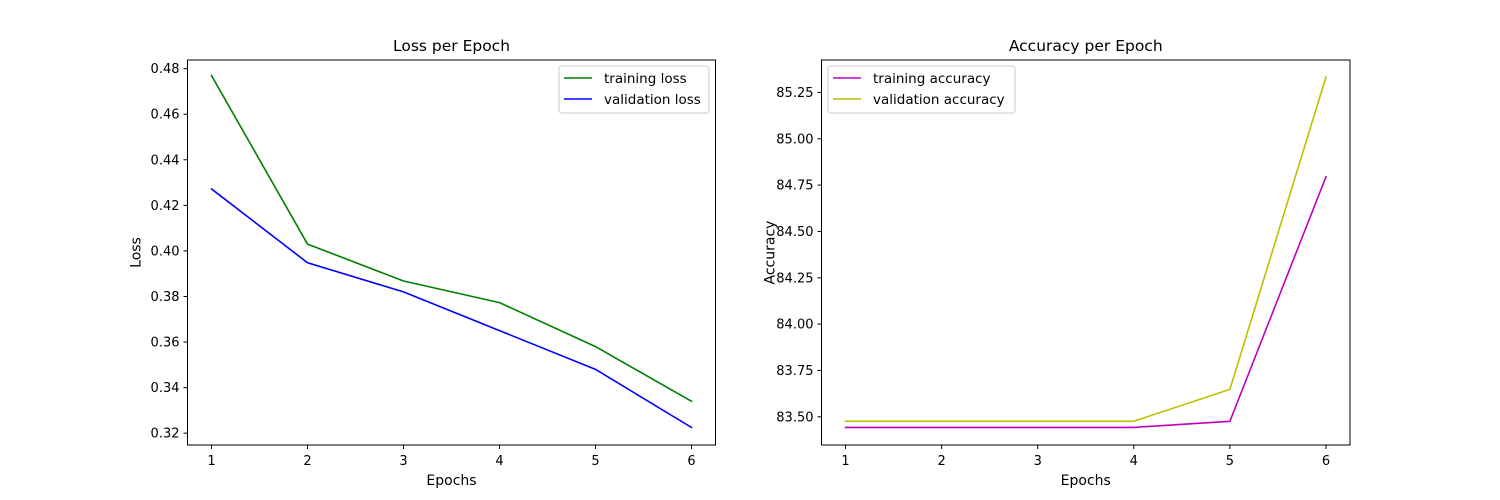 The height and width of the screenshot is (500, 1500). Describe the element at coordinates (645, 79) in the screenshot. I see `loss-legend-label: training loss` at that location.